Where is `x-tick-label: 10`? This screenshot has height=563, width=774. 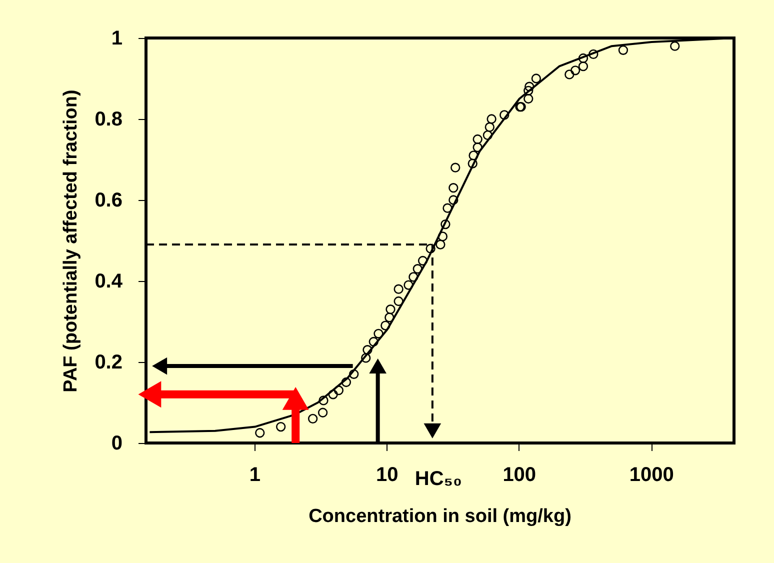
x-tick-label: 10 is located at coordinates (387, 475).